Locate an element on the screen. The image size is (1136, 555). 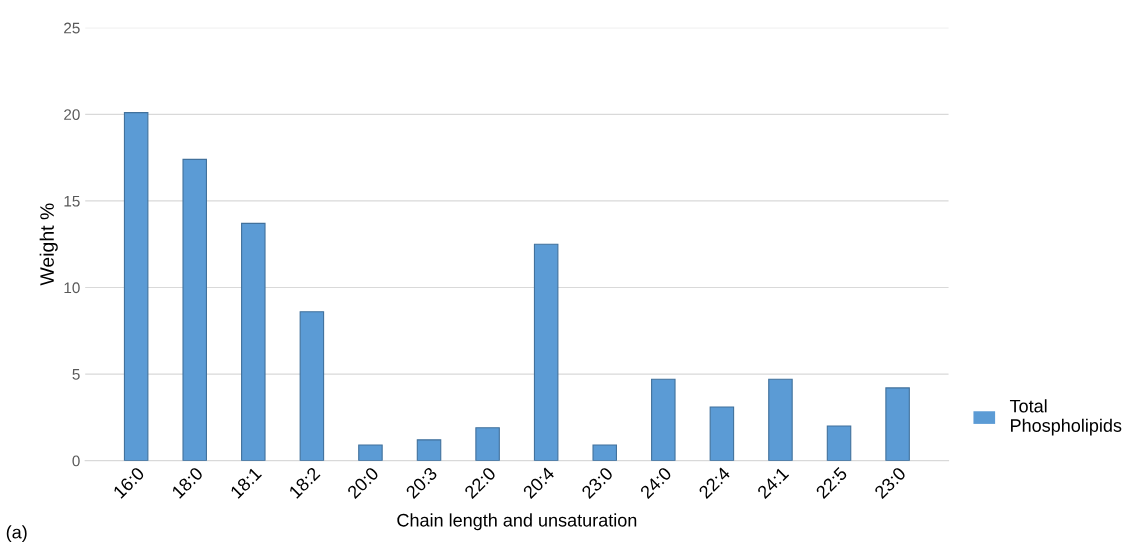
y-axis-title: Weight % is located at coordinates (48, 244).